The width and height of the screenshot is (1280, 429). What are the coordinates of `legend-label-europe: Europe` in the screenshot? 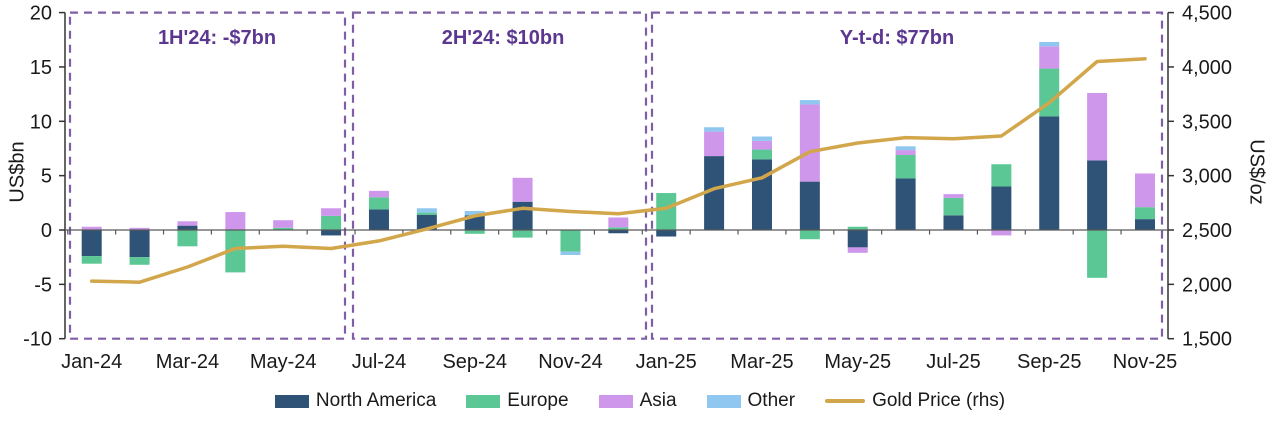 It's located at (538, 400).